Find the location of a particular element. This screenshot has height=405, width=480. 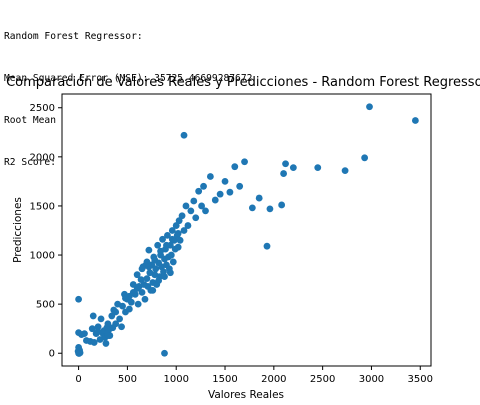

x-axis: 0 500 1000 1500 2000 2500 3000 3500 is located at coordinates (254, 375).